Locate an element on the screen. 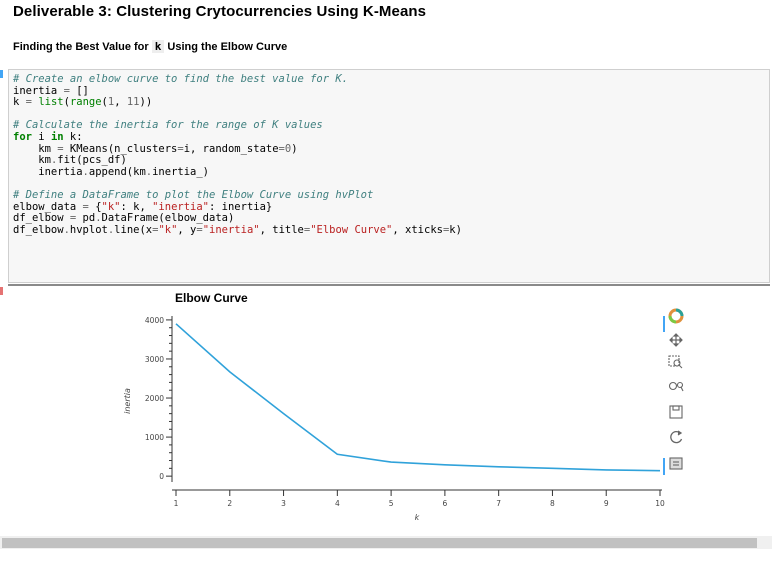 The height and width of the screenshot is (566, 772). code-token: ( is located at coordinates (66, 102).